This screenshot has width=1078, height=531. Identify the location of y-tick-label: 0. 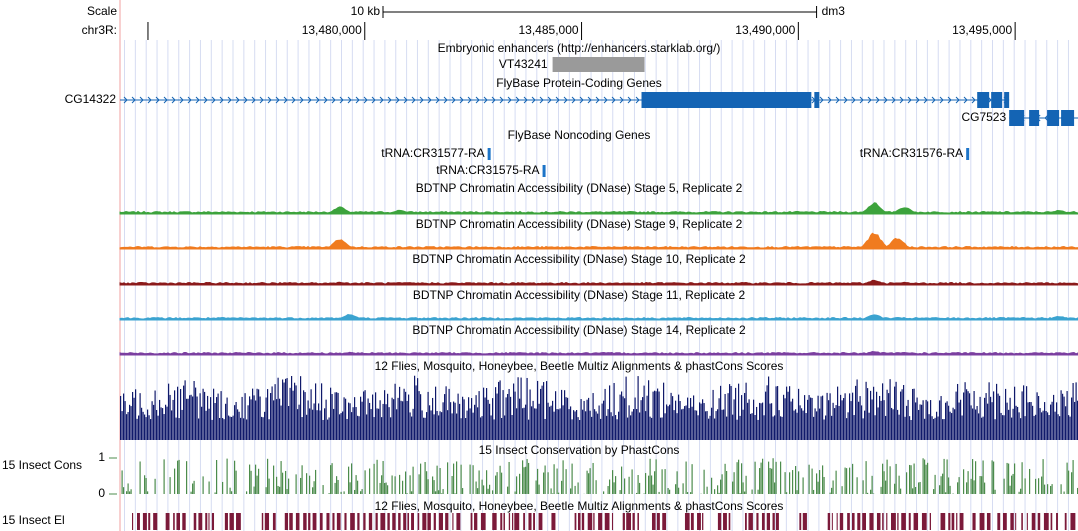
(101, 493).